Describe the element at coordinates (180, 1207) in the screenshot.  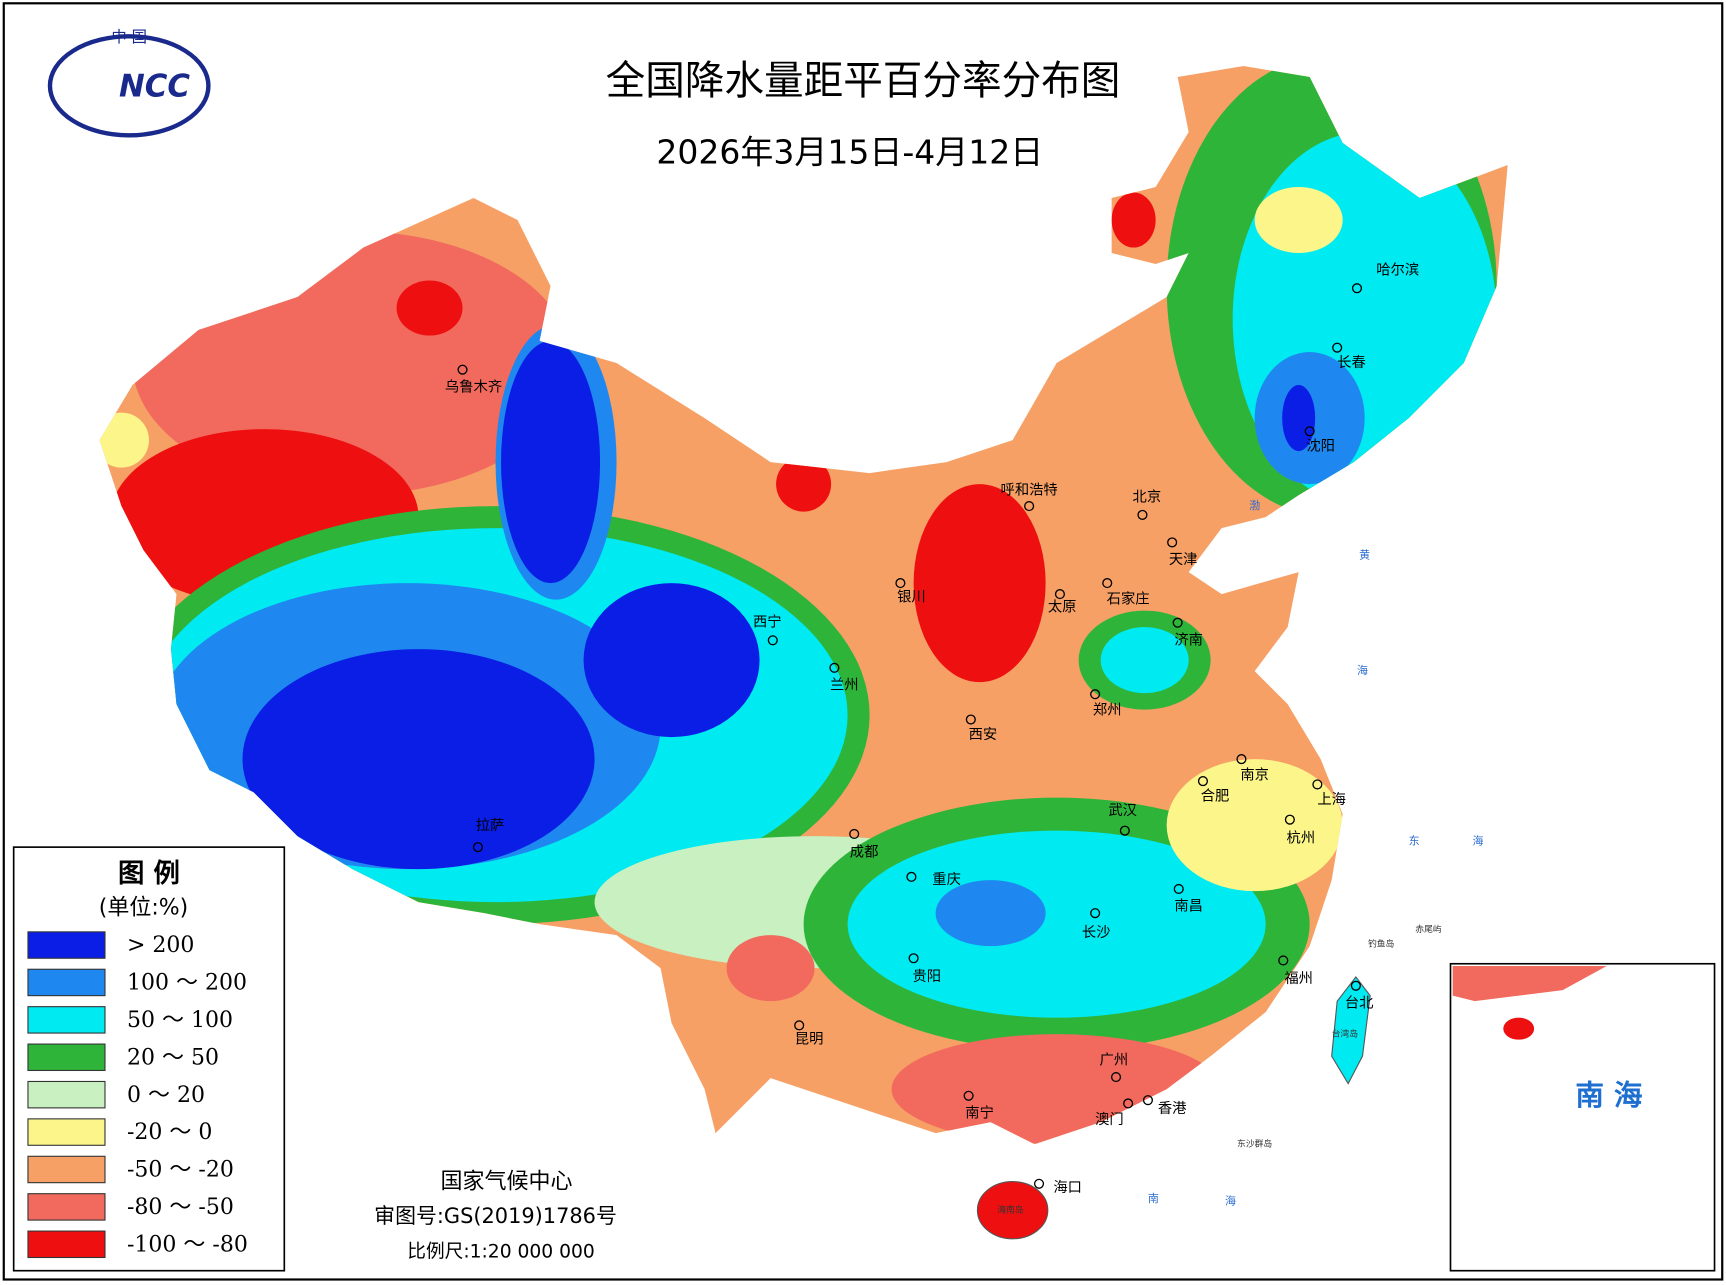
I see `legend-label: -80 ～ -50` at that location.